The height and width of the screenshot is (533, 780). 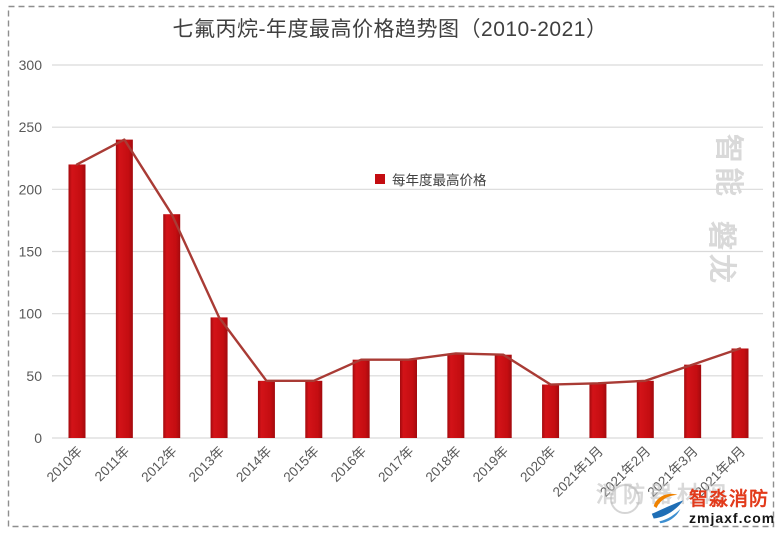 What do you see at coordinates (439, 180) in the screenshot?
I see `legend-label: 每年度最高价格` at bounding box center [439, 180].